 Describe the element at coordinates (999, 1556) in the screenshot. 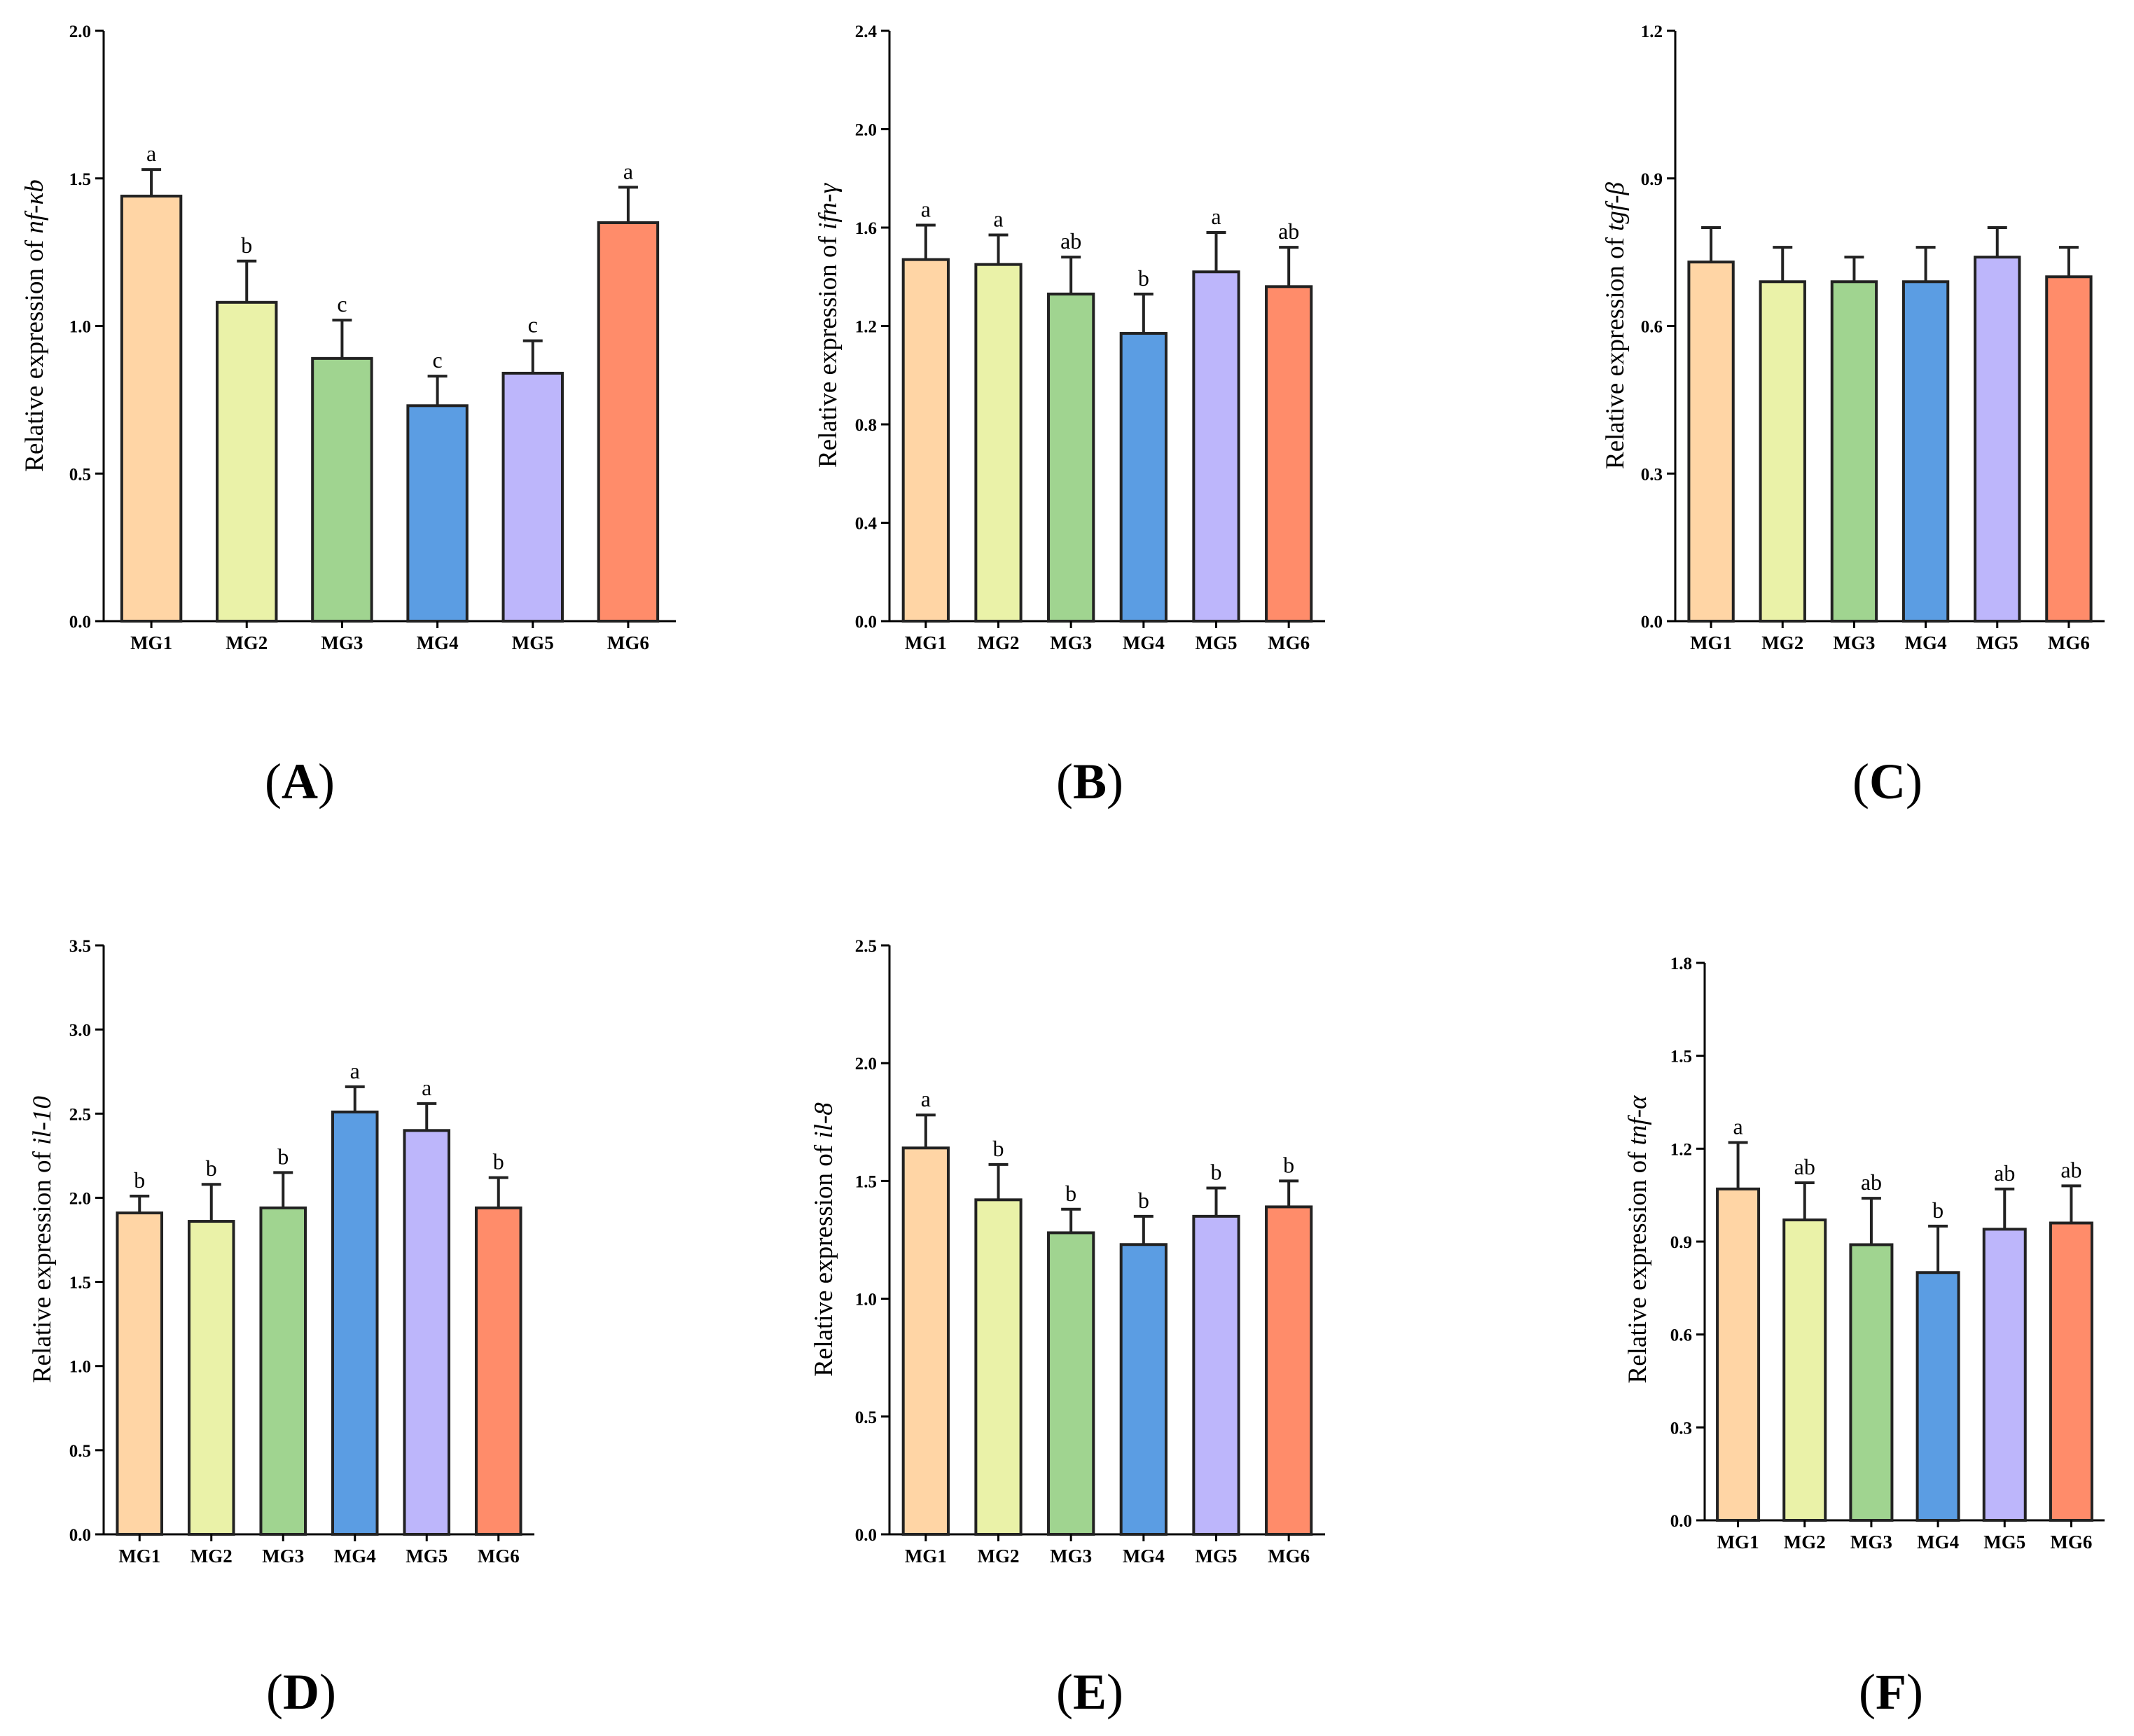

I see `panel-e-category-label: MG2` at that location.